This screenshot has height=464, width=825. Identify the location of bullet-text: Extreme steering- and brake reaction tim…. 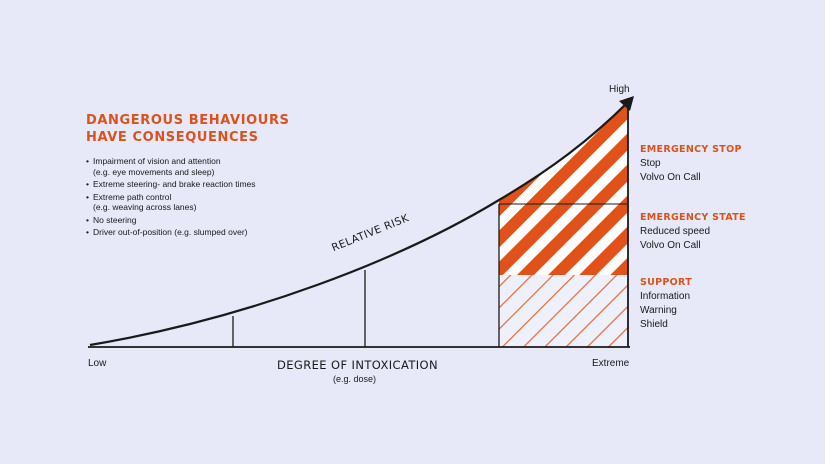
(174, 184).